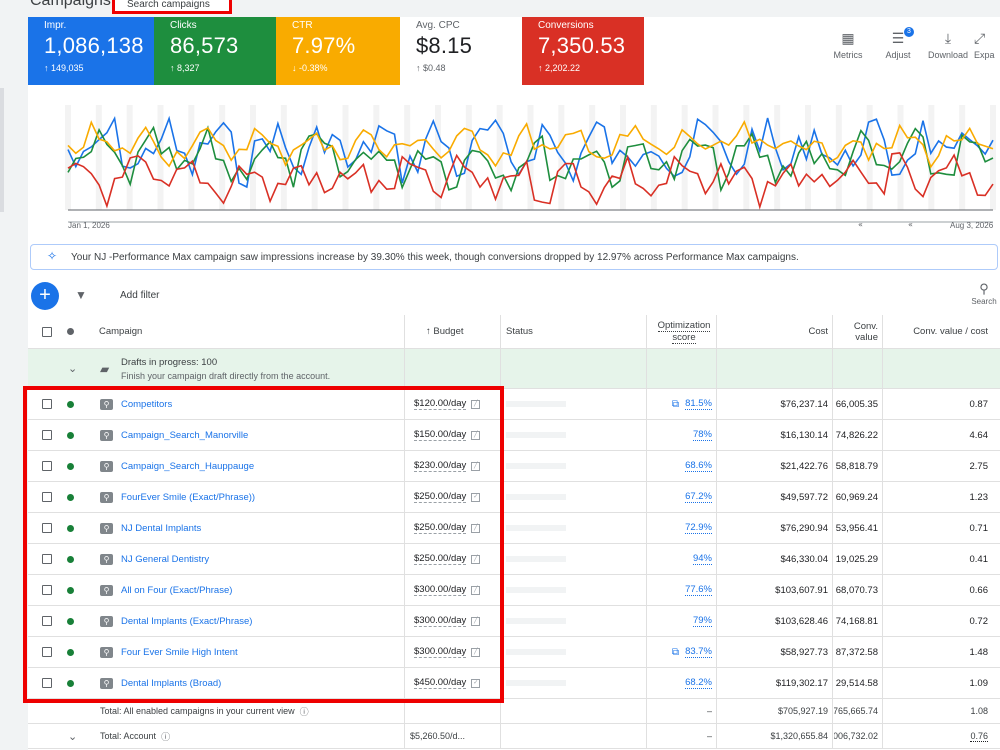 The image size is (1000, 750). Describe the element at coordinates (447, 683) in the screenshot. I see `budget-cell: $450.00/day ✓` at that location.